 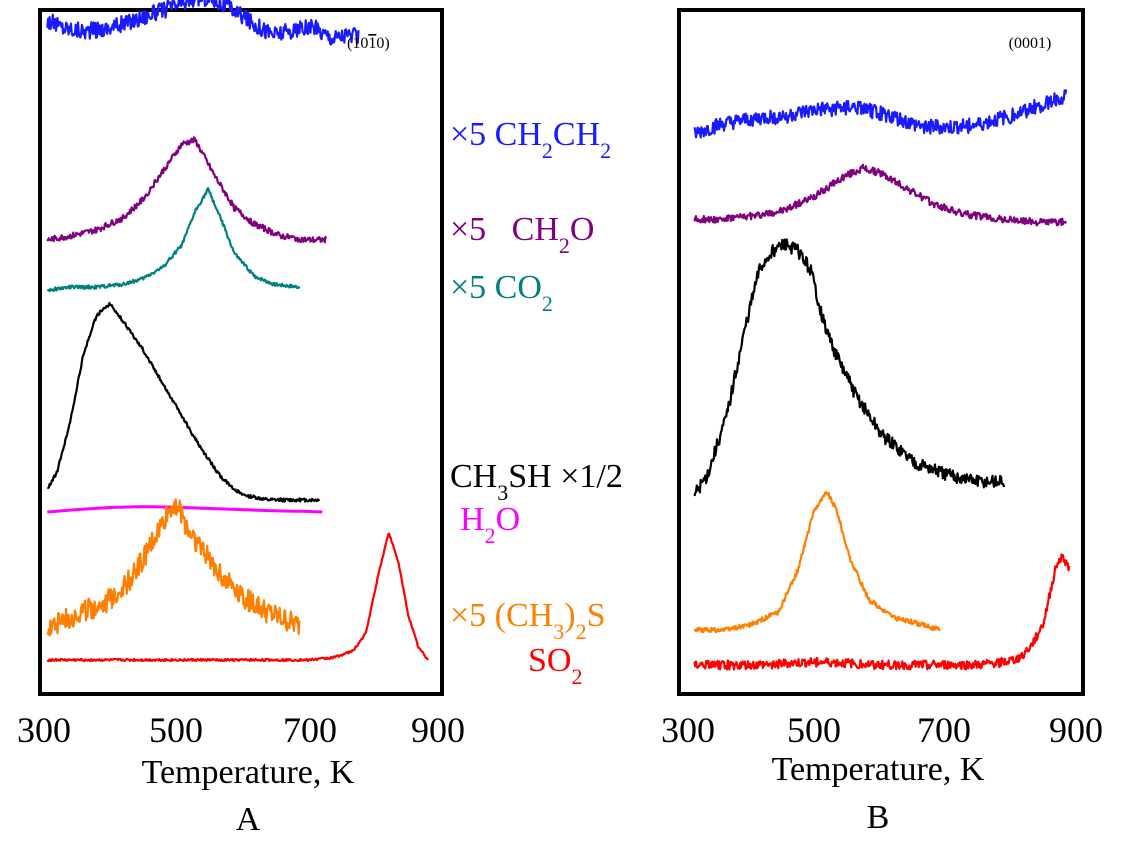 I want to click on label-ch3sh: CH3SH ×1/2, so click(x=536, y=481).